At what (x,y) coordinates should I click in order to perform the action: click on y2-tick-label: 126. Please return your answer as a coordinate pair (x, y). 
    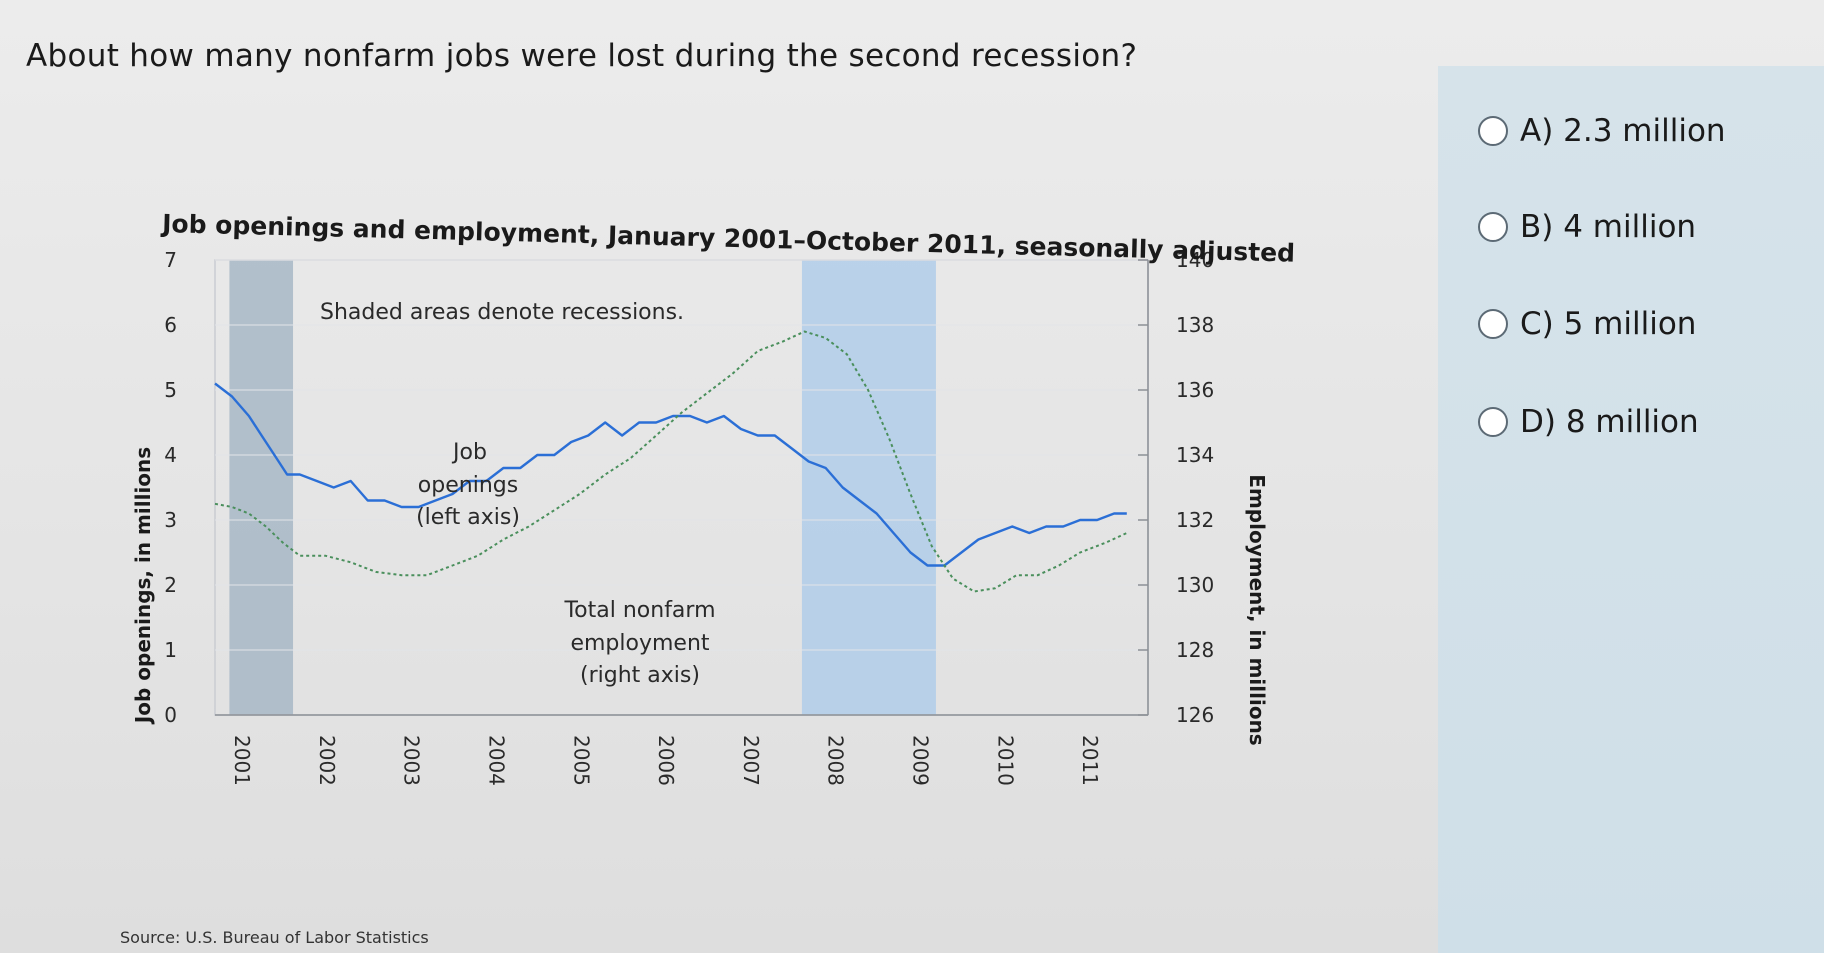
    Looking at the image, I should click on (1195, 715).